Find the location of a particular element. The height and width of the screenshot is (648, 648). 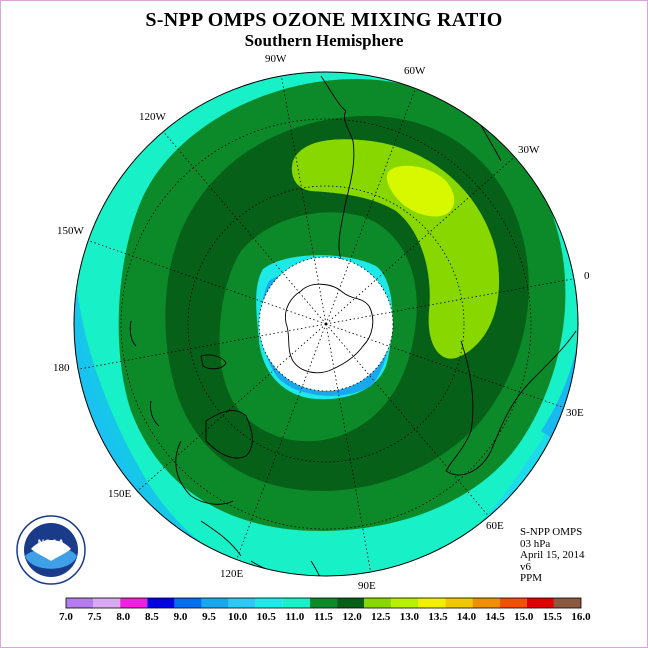

page-subtitle: Southern Hemisphere is located at coordinates (324, 40).